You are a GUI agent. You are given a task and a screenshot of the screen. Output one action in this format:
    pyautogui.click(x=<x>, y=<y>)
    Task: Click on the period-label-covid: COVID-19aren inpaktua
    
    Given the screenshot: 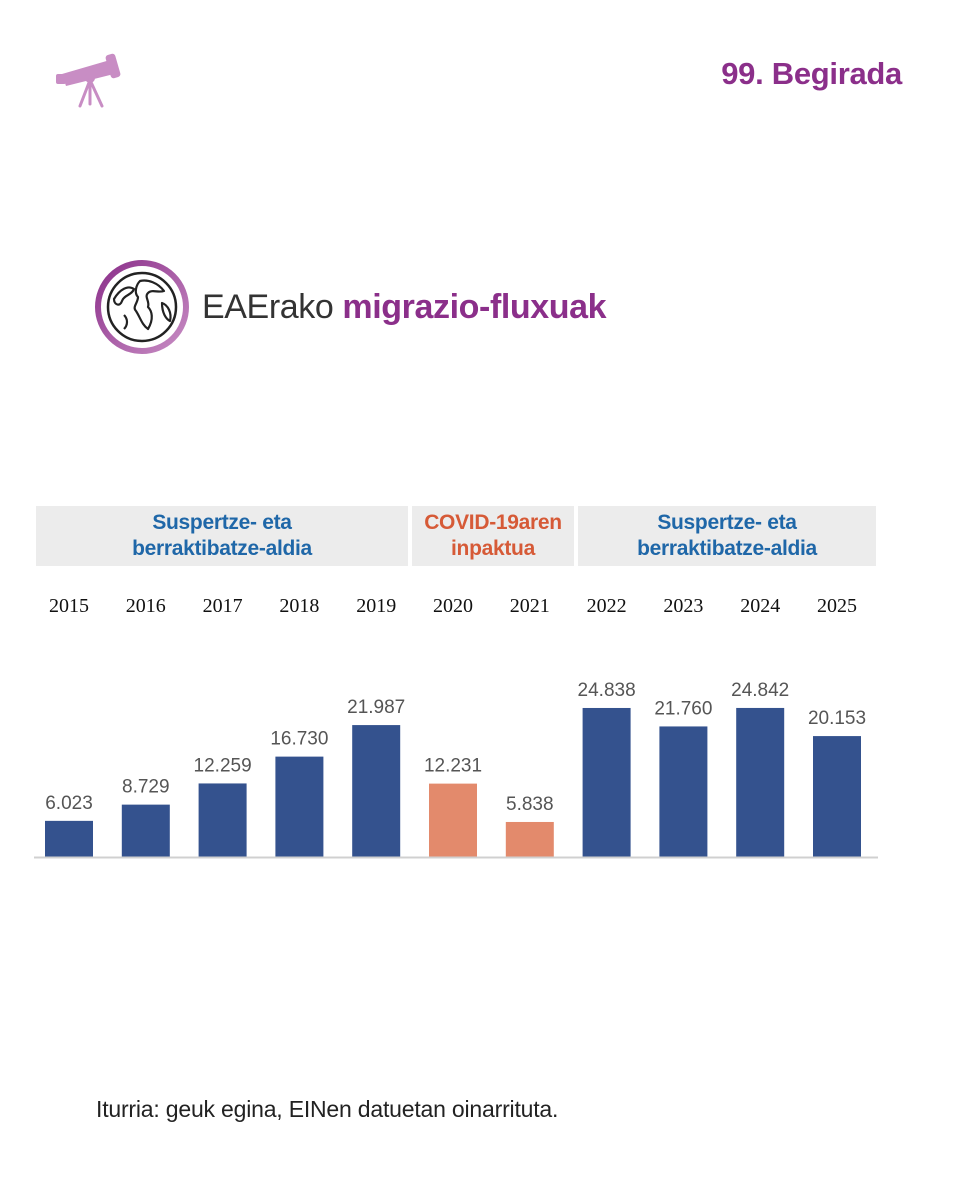 What is the action you would take?
    pyautogui.click(x=493, y=536)
    